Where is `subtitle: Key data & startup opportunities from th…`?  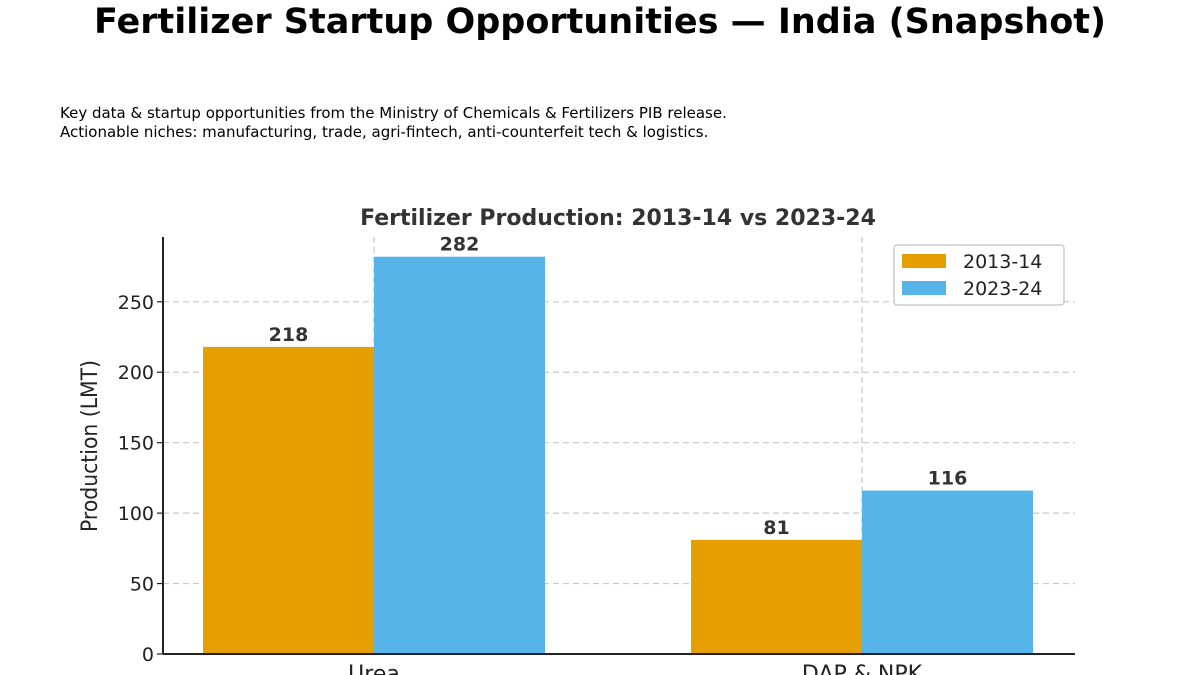 subtitle: Key data & startup opportunities from th… is located at coordinates (393, 123).